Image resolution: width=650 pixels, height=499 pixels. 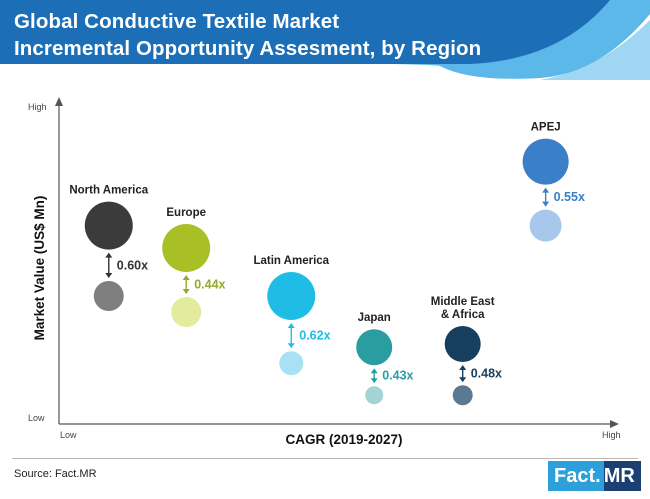 I want to click on region-label-apej: APEJ, so click(x=546, y=128).